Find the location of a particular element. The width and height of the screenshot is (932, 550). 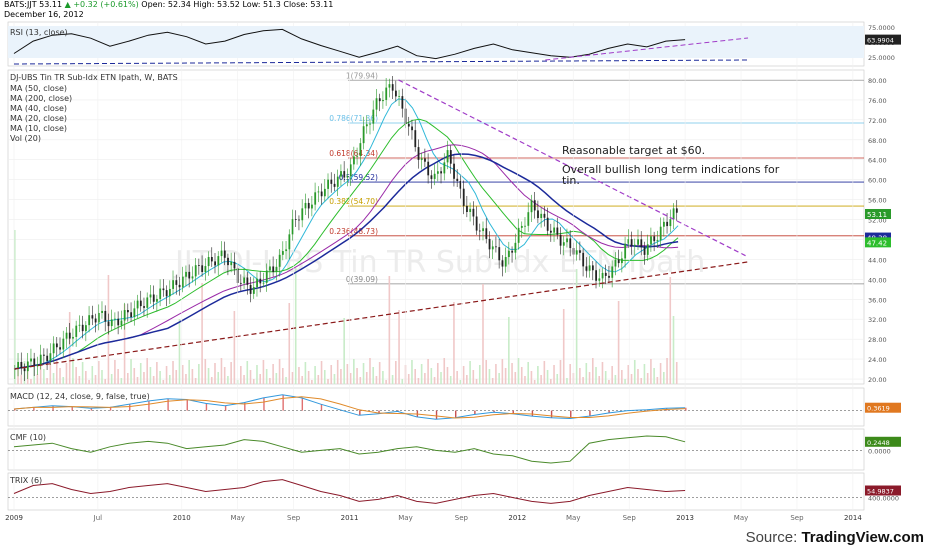

x-tick-label: Sep is located at coordinates (462, 518).